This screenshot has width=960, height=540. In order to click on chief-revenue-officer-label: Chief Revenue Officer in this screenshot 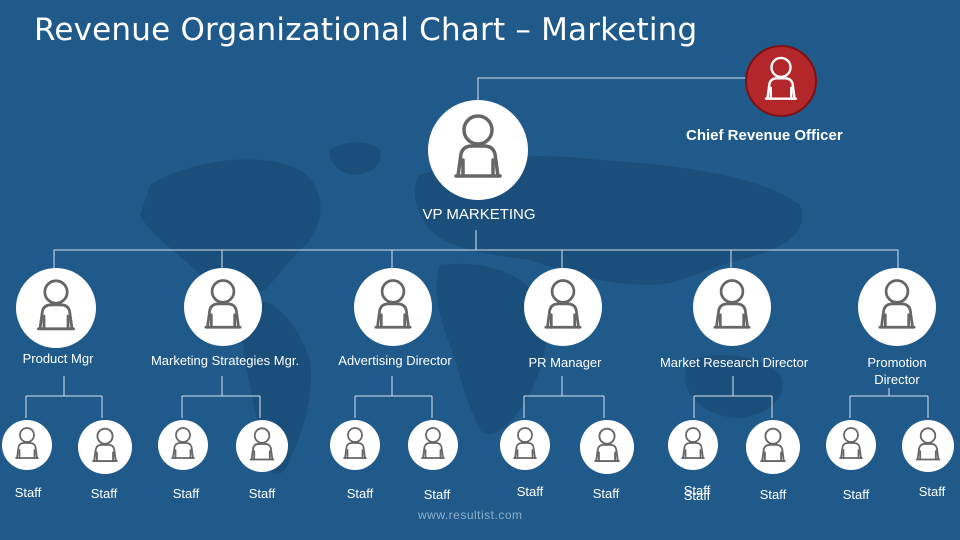, I will do `click(764, 135)`.